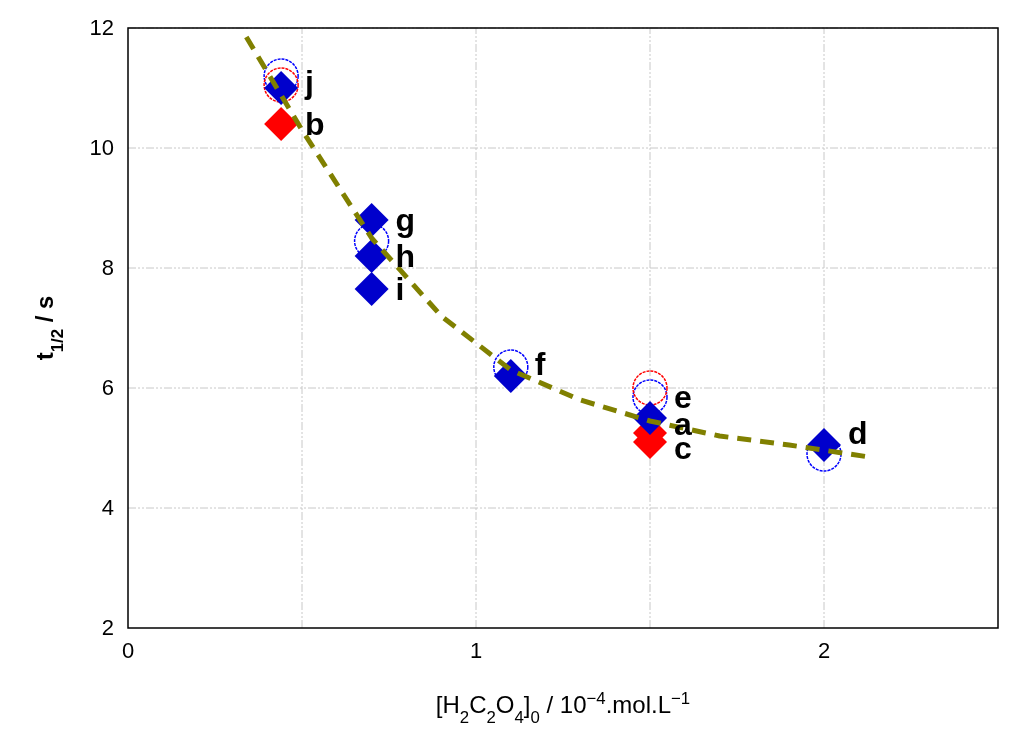 Image resolution: width=1031 pixels, height=747 pixels. I want to click on annotation: j, so click(309, 82).